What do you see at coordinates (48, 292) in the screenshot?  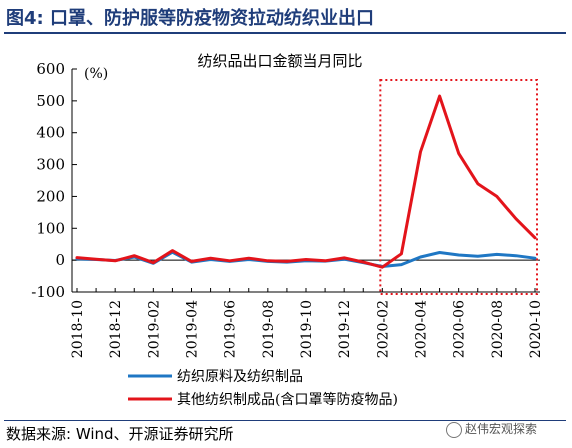 I see `y-tick-label: -100` at bounding box center [48, 292].